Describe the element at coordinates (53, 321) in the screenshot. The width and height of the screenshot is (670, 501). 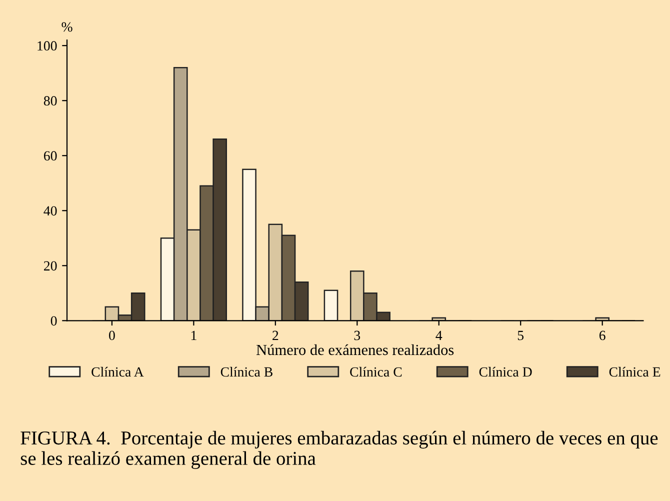
I see `y-tick-label: 0` at that location.